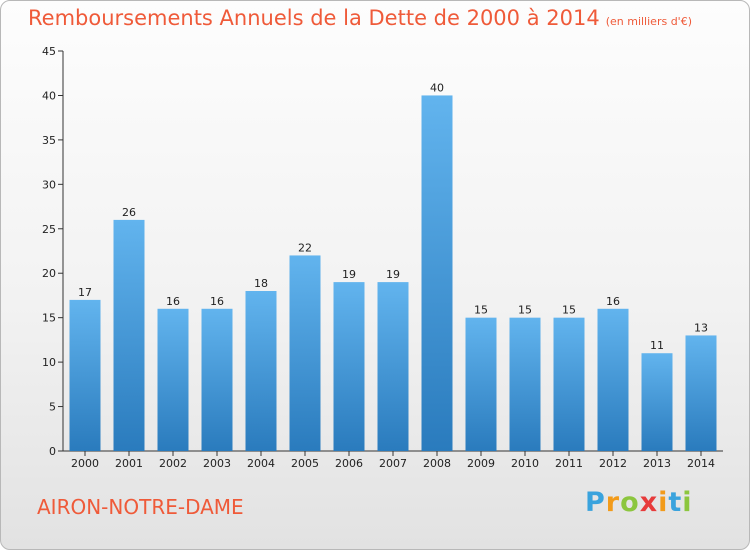 This screenshot has width=750, height=550. Describe the element at coordinates (437, 463) in the screenshot. I see `x-tick-label: 2008` at that location.